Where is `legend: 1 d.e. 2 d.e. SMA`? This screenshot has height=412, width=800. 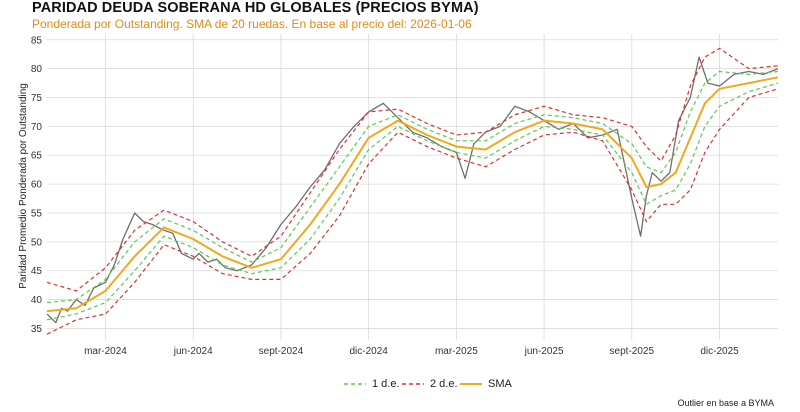 legend: 1 d.e. 2 d.e. SMA is located at coordinates (400, 386).